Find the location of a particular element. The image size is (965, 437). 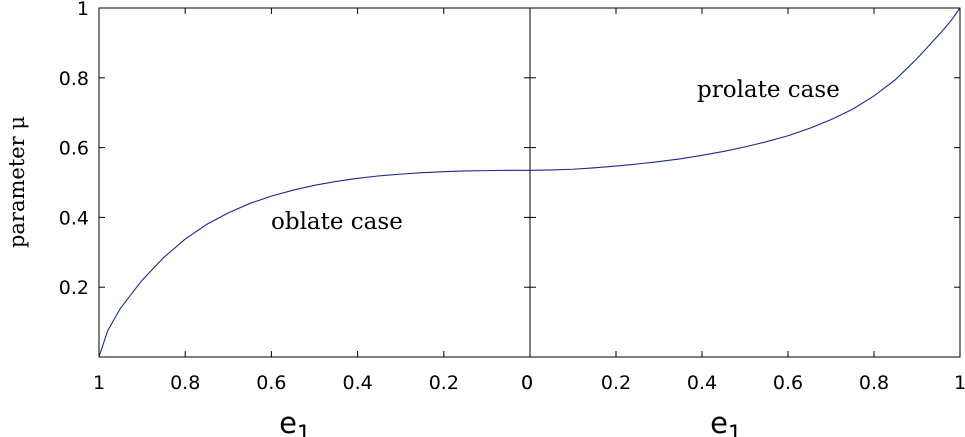

right-x-tick-label: 0.2 is located at coordinates (616, 383).